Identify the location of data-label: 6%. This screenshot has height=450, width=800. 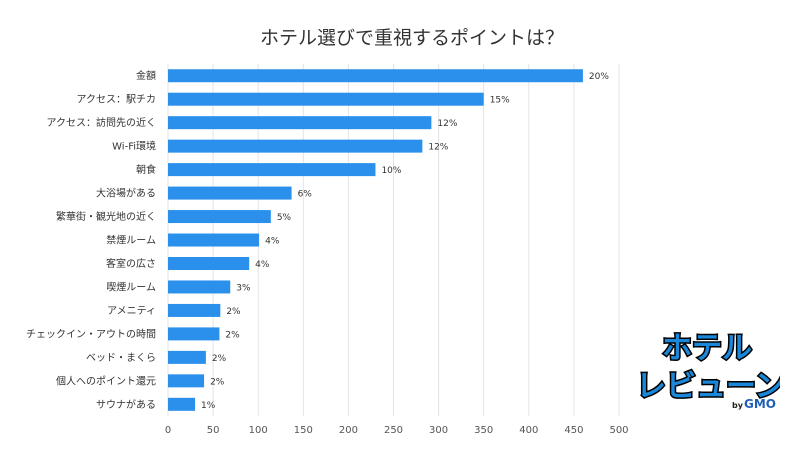
(305, 195).